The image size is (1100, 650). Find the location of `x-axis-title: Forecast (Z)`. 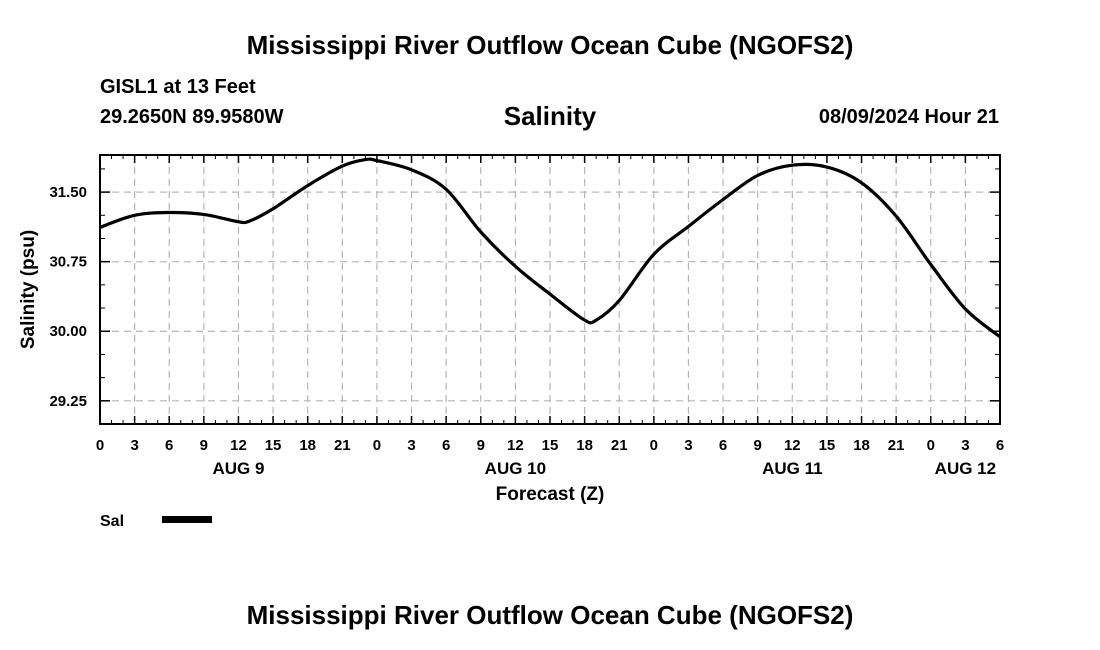

x-axis-title: Forecast (Z) is located at coordinates (550, 494).